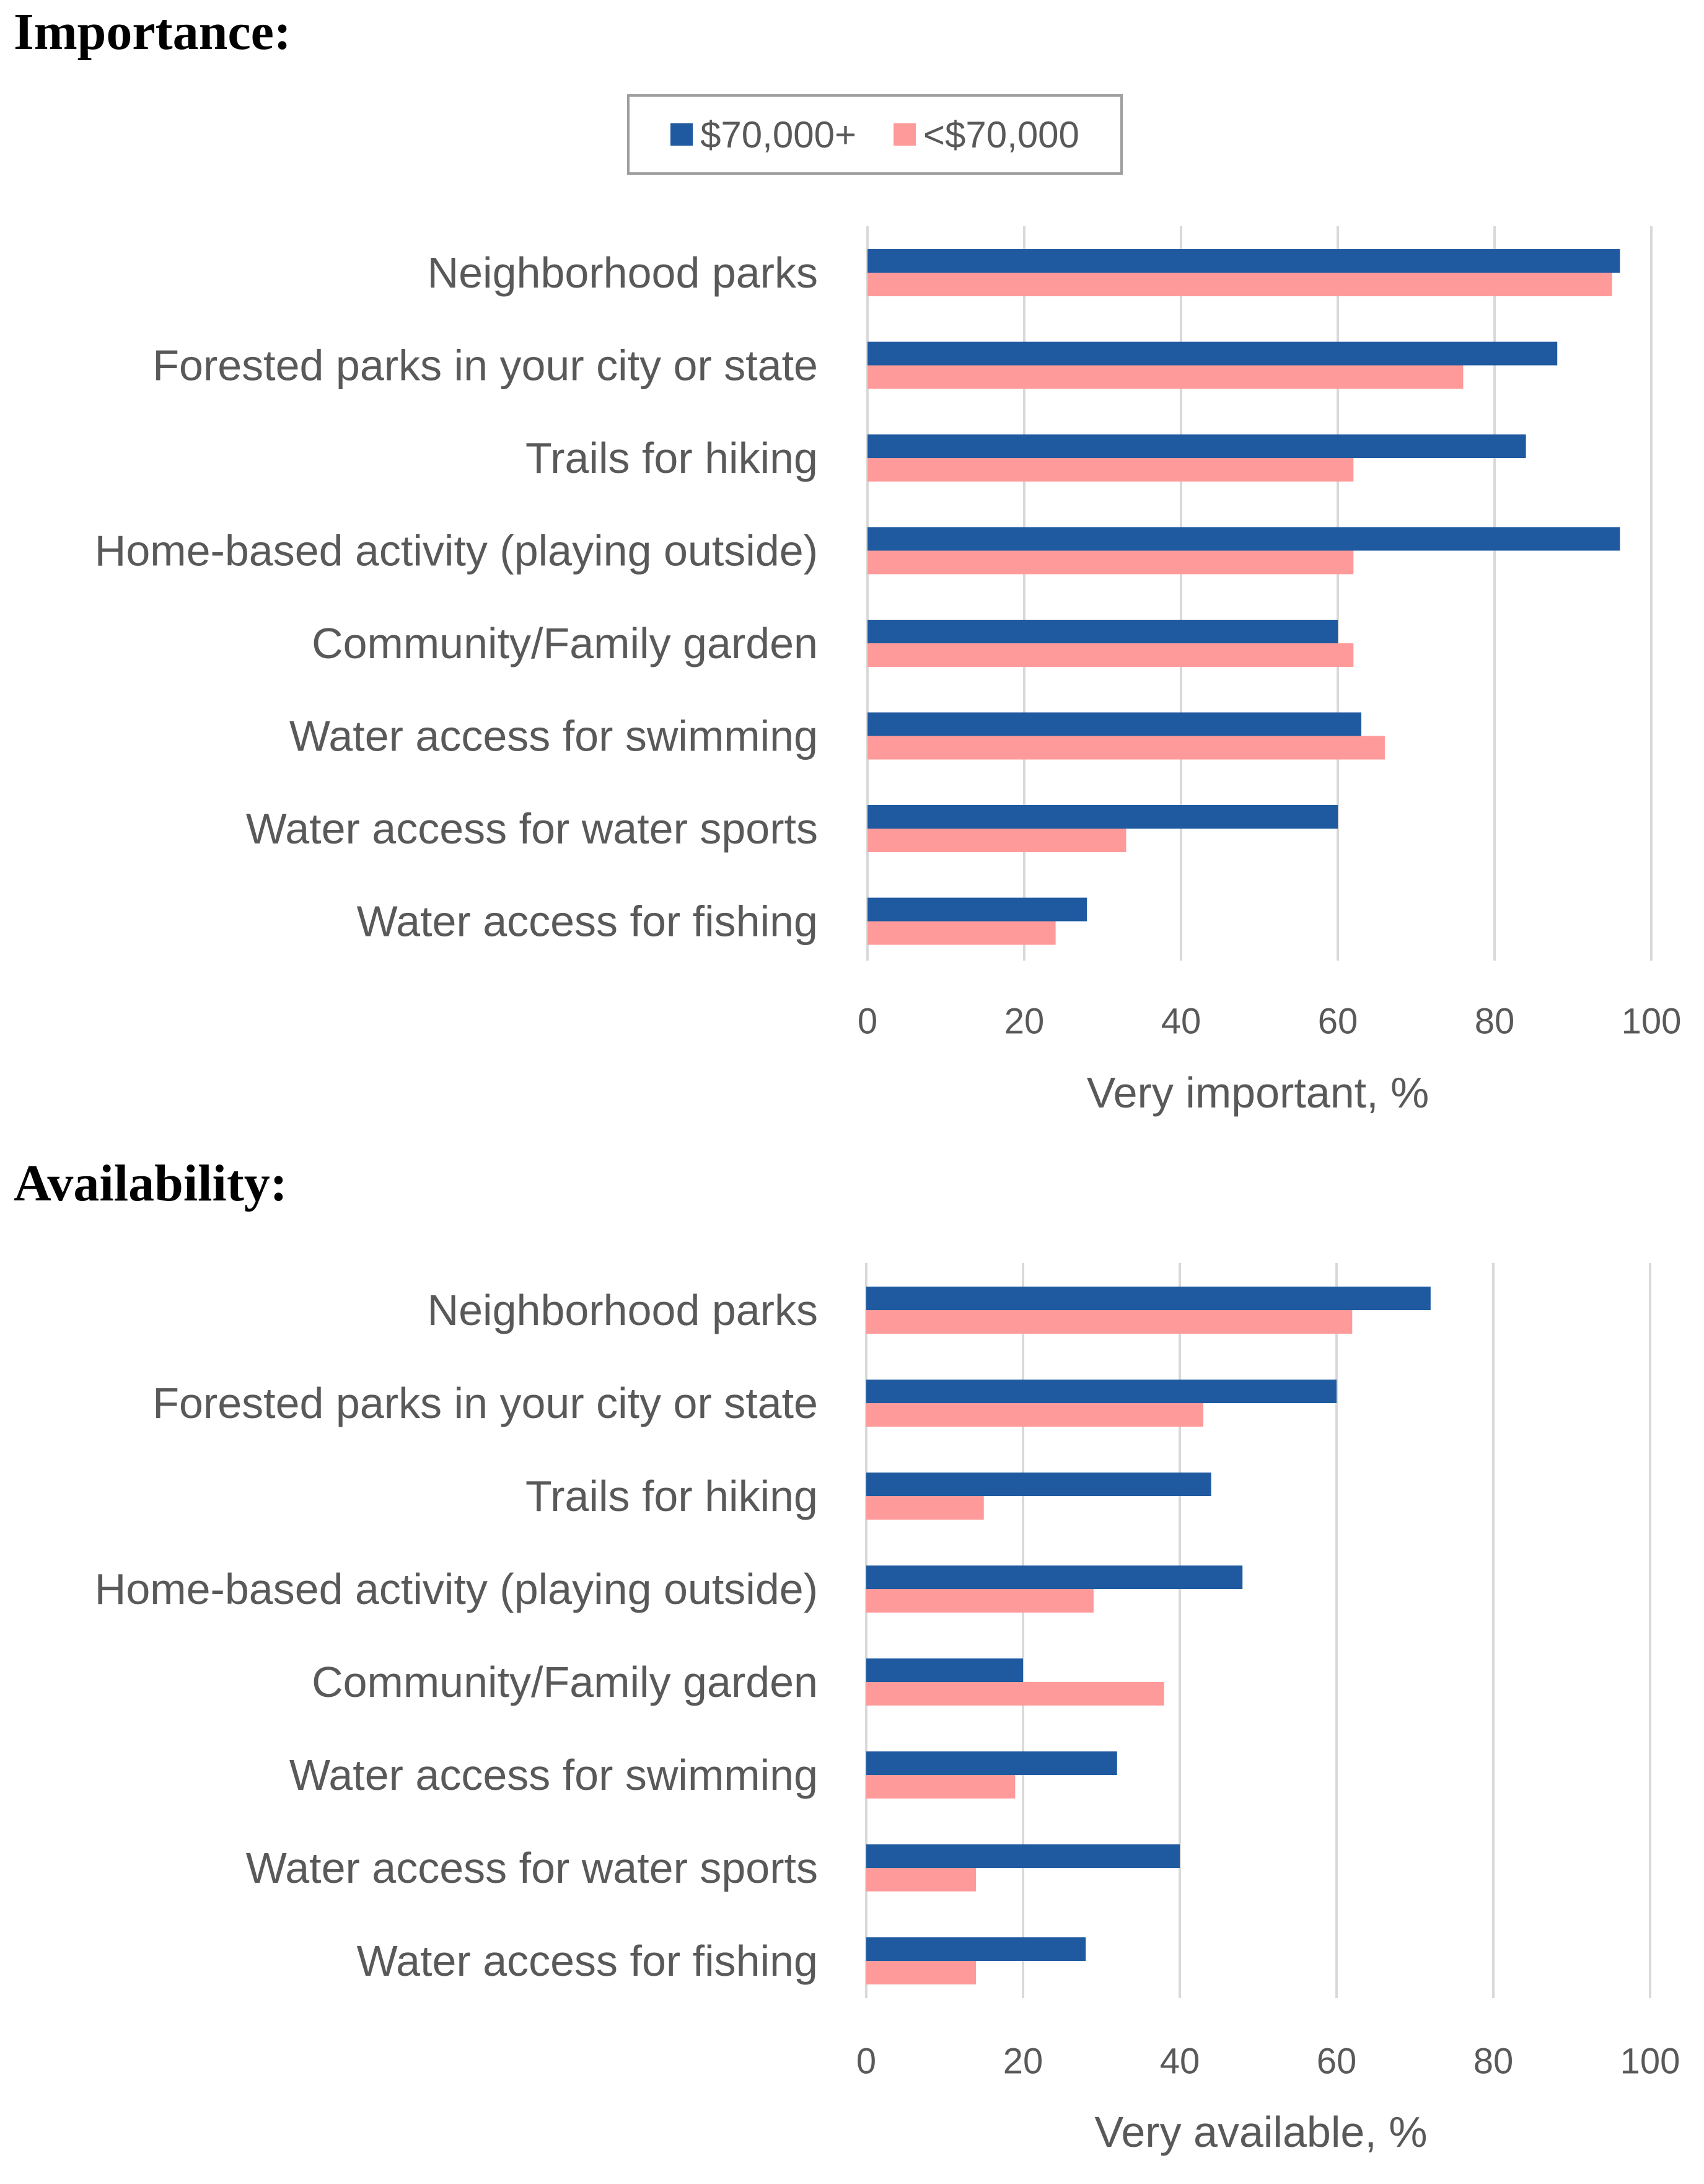 The height and width of the screenshot is (2184, 1704). I want to click on x-axis-title: Very important, %, so click(1258, 1093).